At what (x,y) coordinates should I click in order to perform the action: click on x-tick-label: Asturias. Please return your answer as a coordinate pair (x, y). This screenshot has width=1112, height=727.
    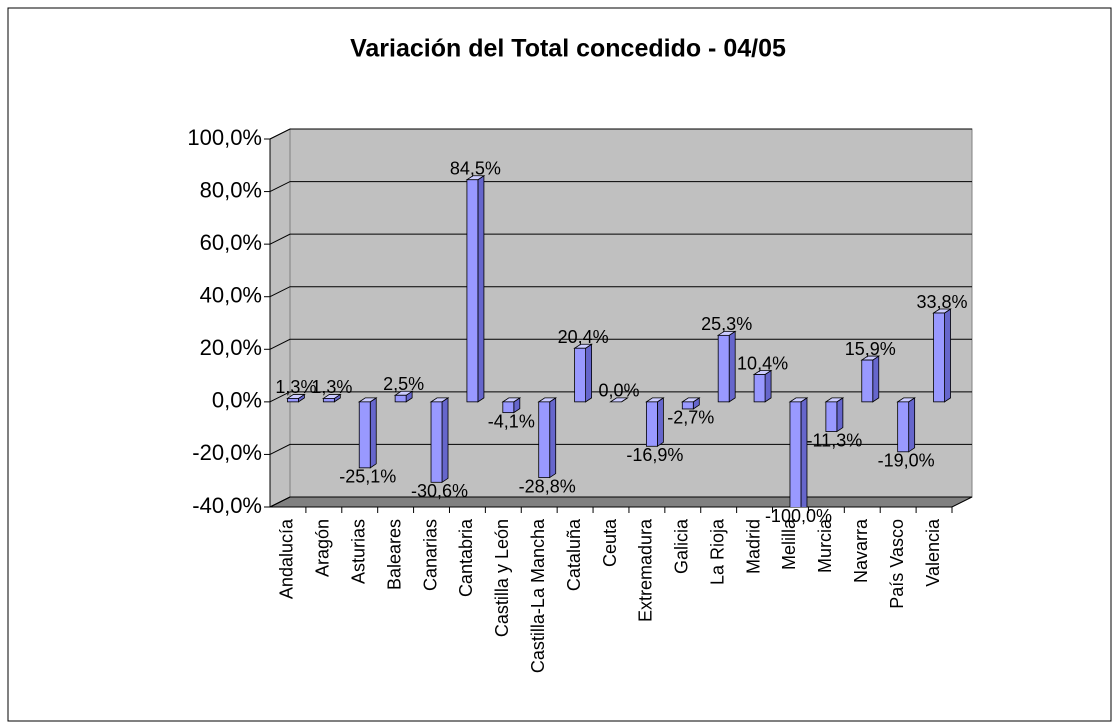
    Looking at the image, I should click on (358, 551).